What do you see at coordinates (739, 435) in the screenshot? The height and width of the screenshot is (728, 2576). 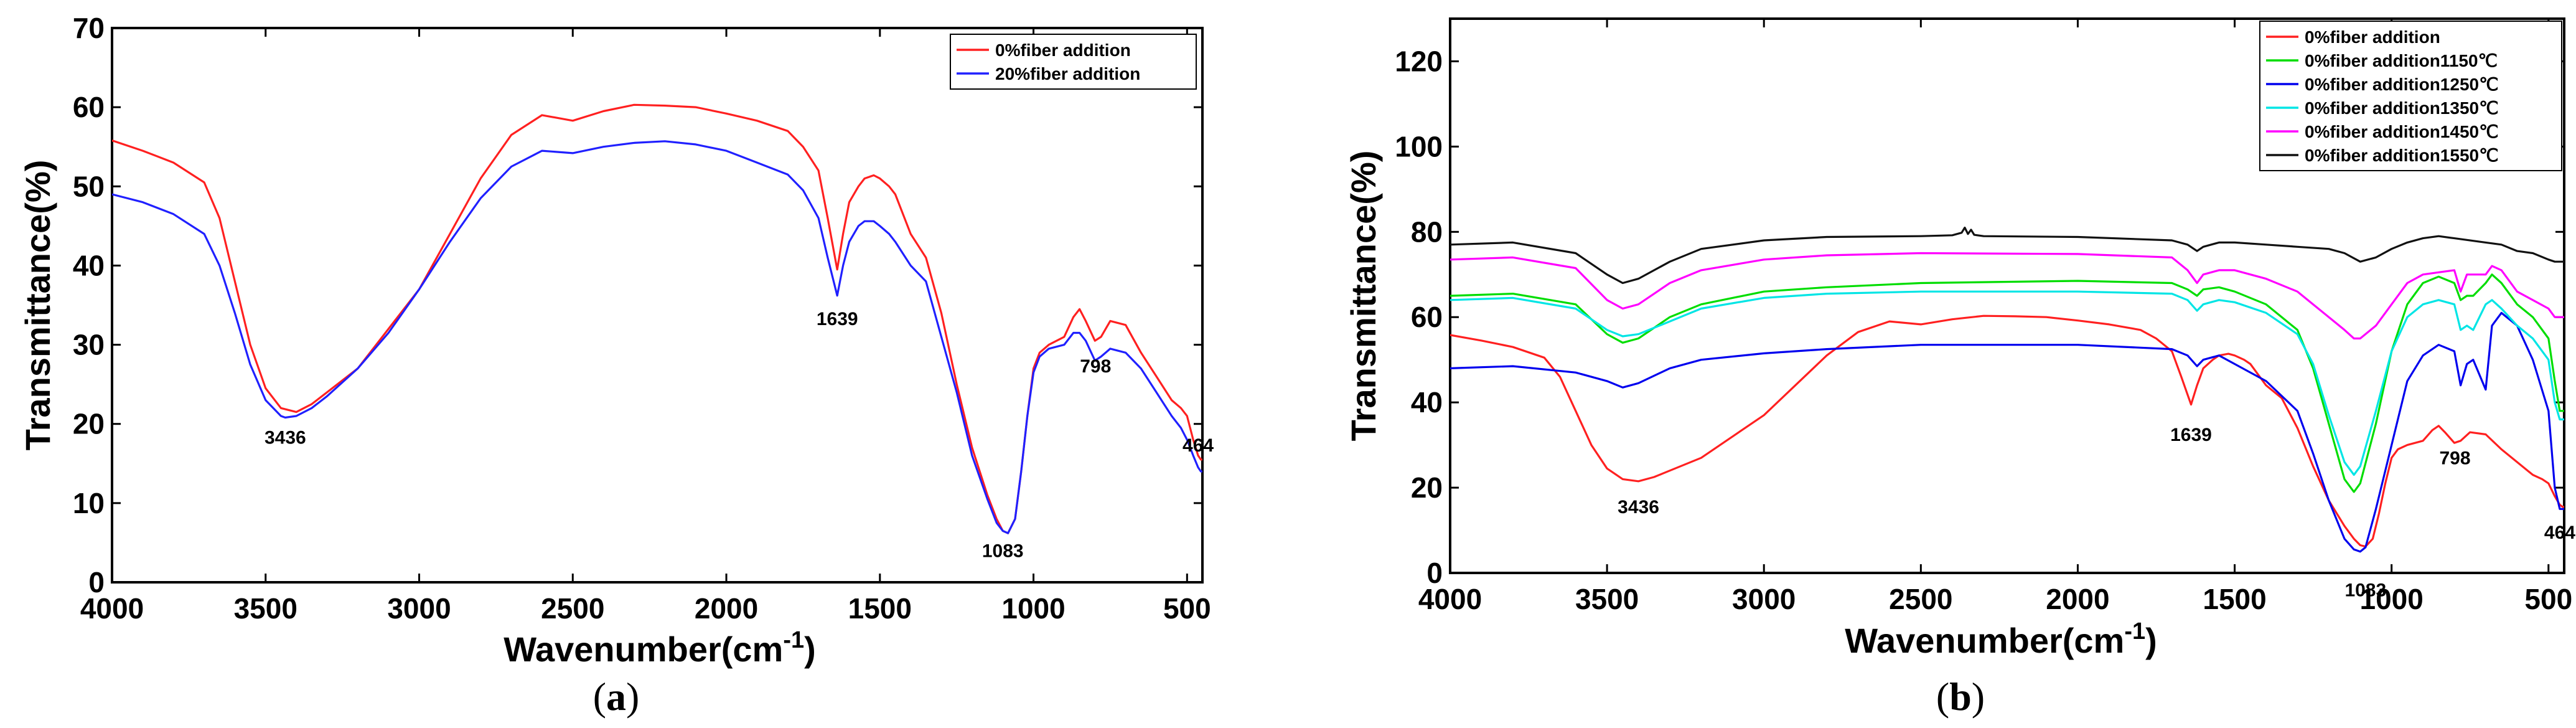 I see `panel-a-annotations: 3436 1639 1083 798 464` at bounding box center [739, 435].